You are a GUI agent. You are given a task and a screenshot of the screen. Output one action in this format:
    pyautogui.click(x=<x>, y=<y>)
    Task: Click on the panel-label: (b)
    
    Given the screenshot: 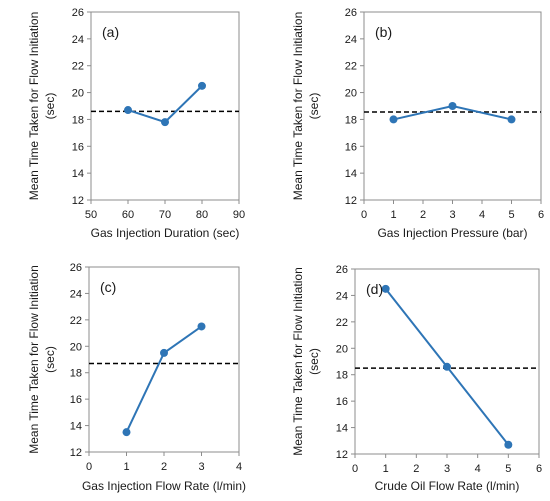 What is the action you would take?
    pyautogui.click(x=383, y=32)
    